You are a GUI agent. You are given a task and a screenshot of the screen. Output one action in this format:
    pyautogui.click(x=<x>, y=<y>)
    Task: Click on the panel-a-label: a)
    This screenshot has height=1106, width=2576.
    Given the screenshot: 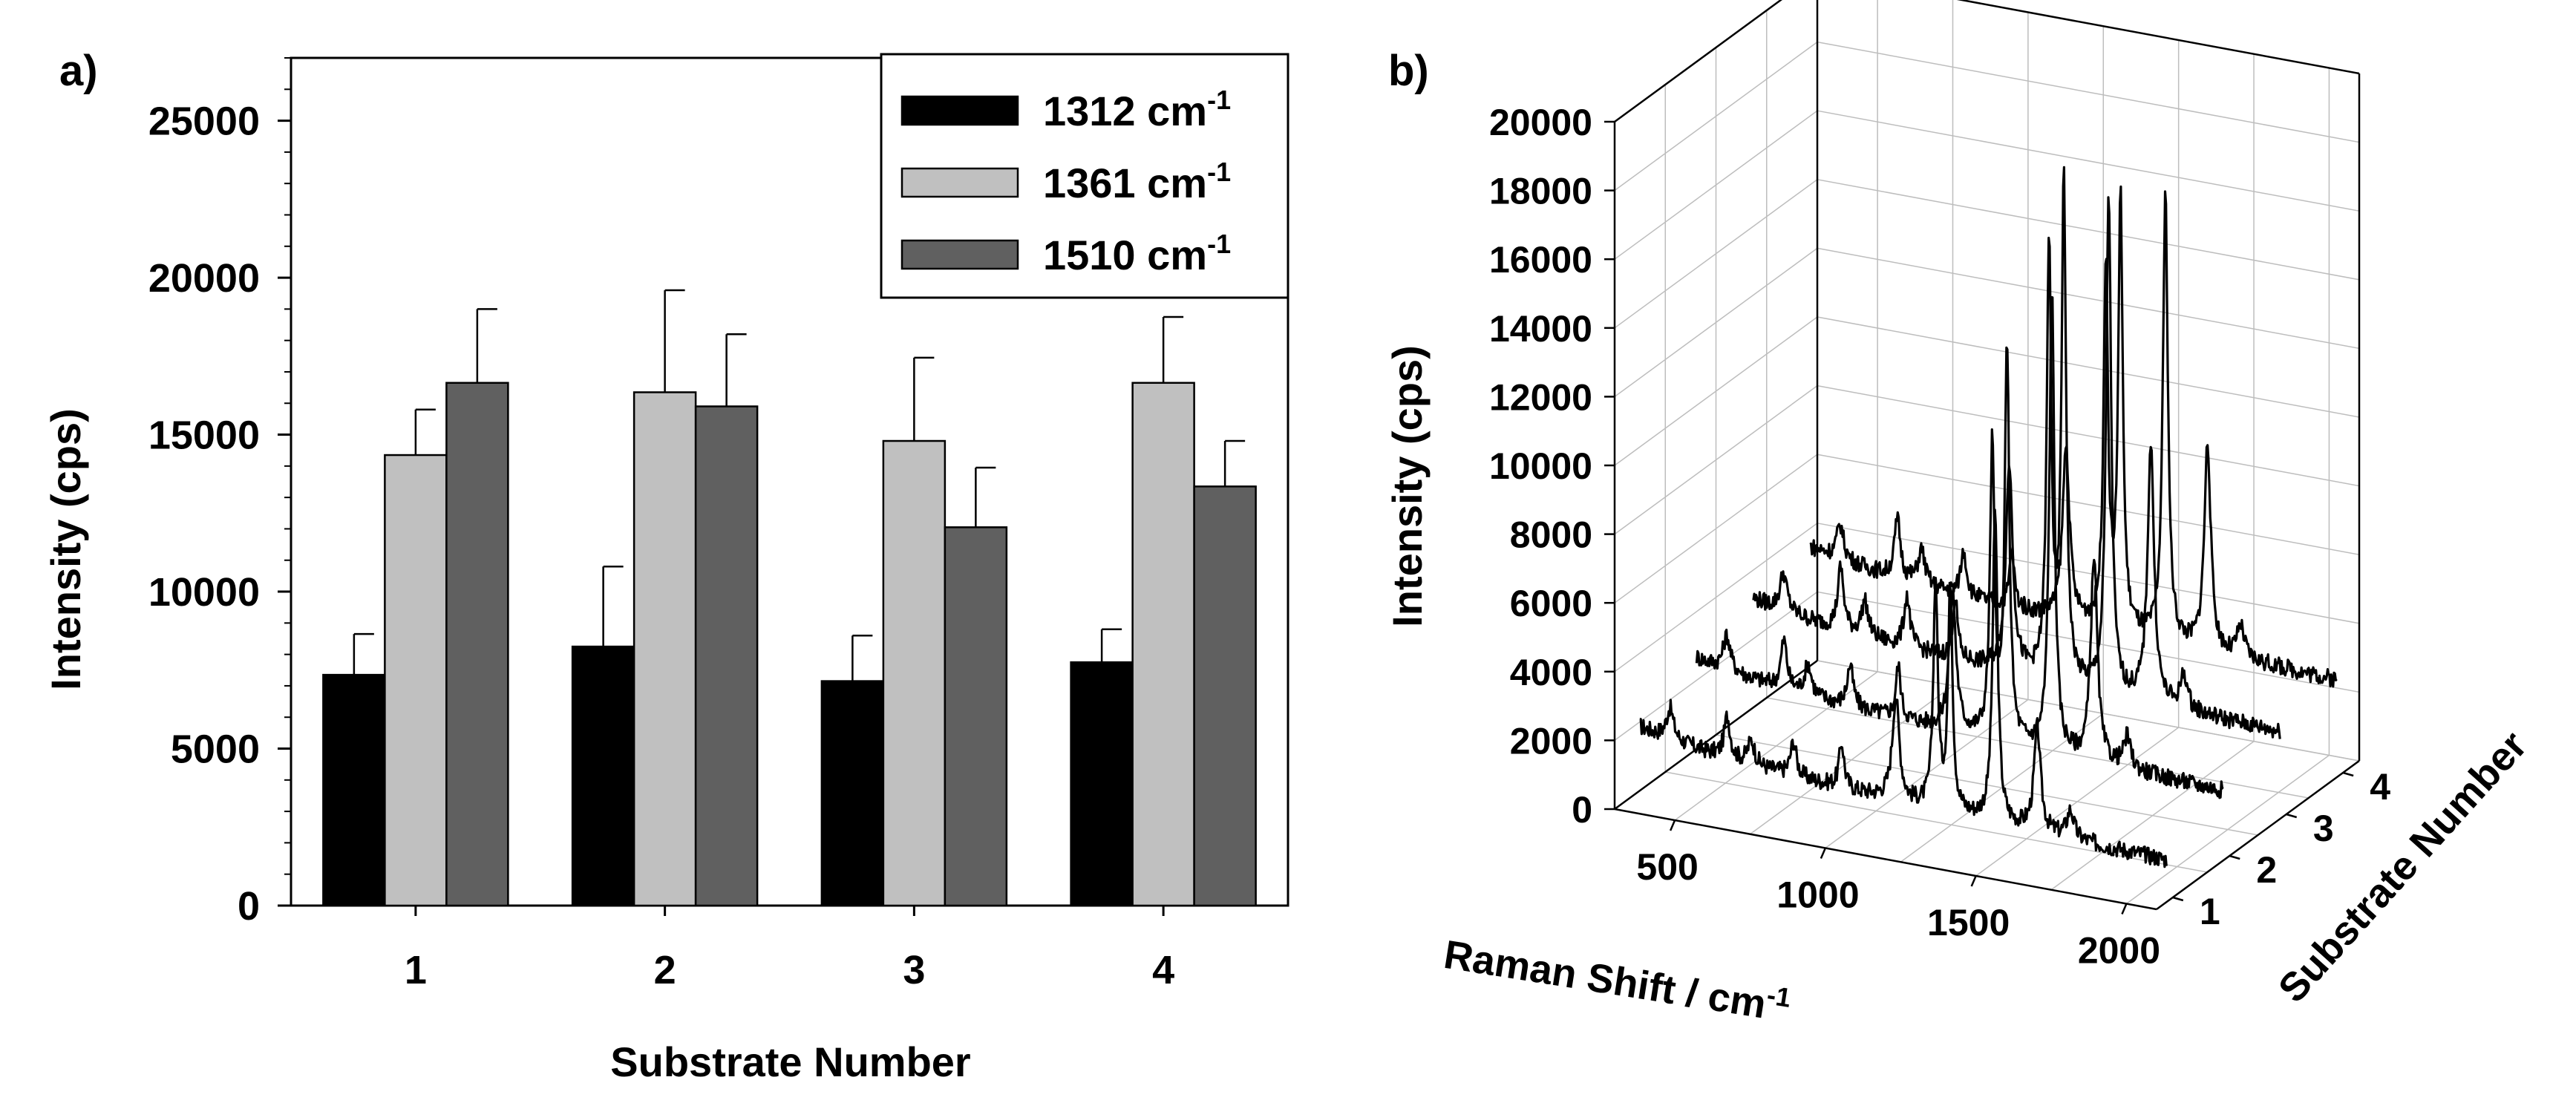 What is the action you would take?
    pyautogui.click(x=78, y=71)
    